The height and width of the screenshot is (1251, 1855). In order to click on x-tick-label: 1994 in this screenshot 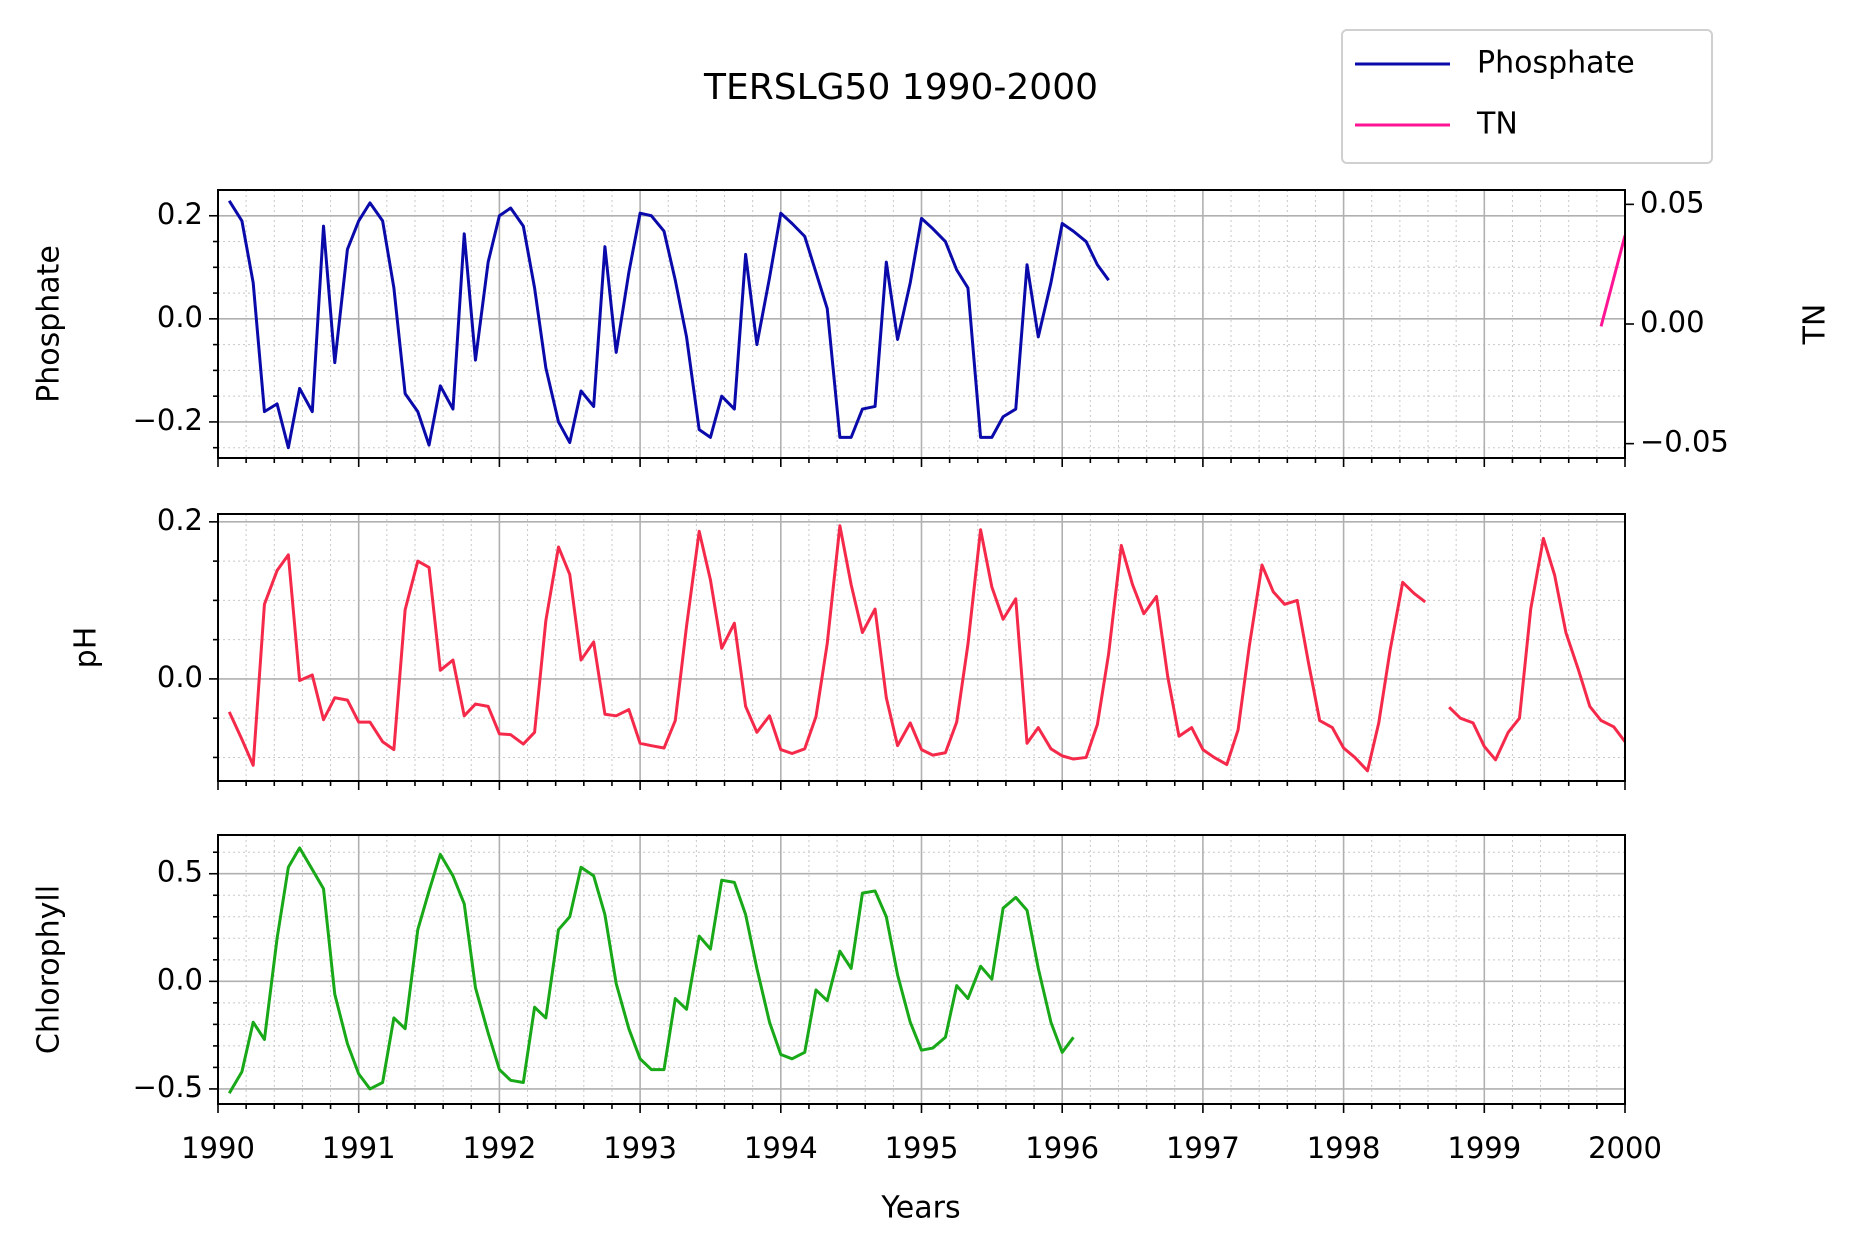, I will do `click(781, 1148)`.